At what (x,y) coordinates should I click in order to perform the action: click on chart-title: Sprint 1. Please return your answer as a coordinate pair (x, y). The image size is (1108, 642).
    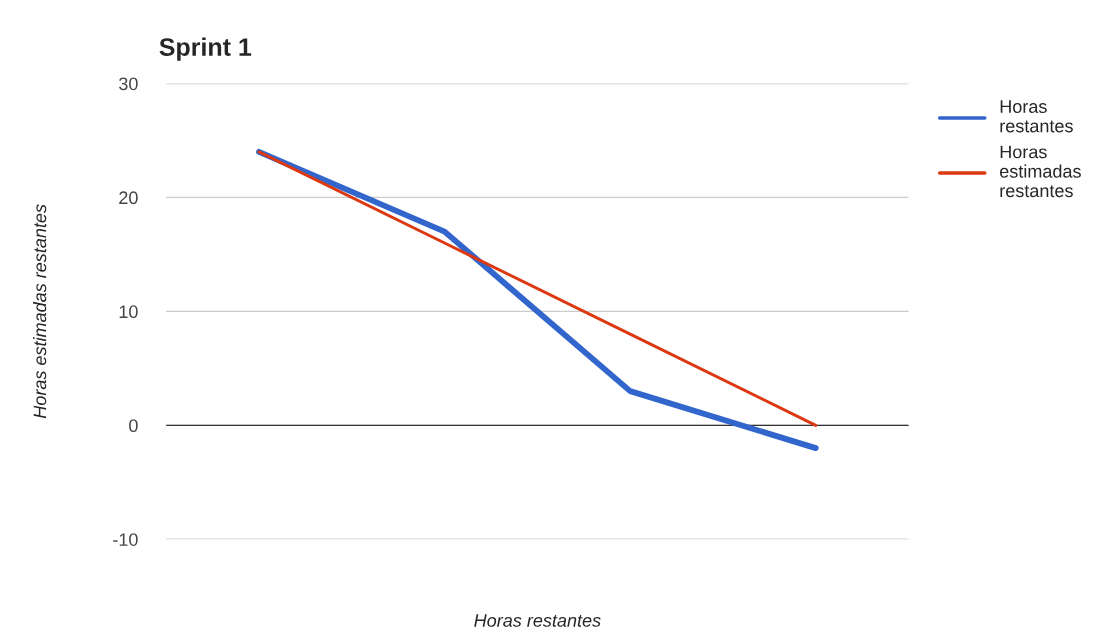
    Looking at the image, I should click on (205, 49).